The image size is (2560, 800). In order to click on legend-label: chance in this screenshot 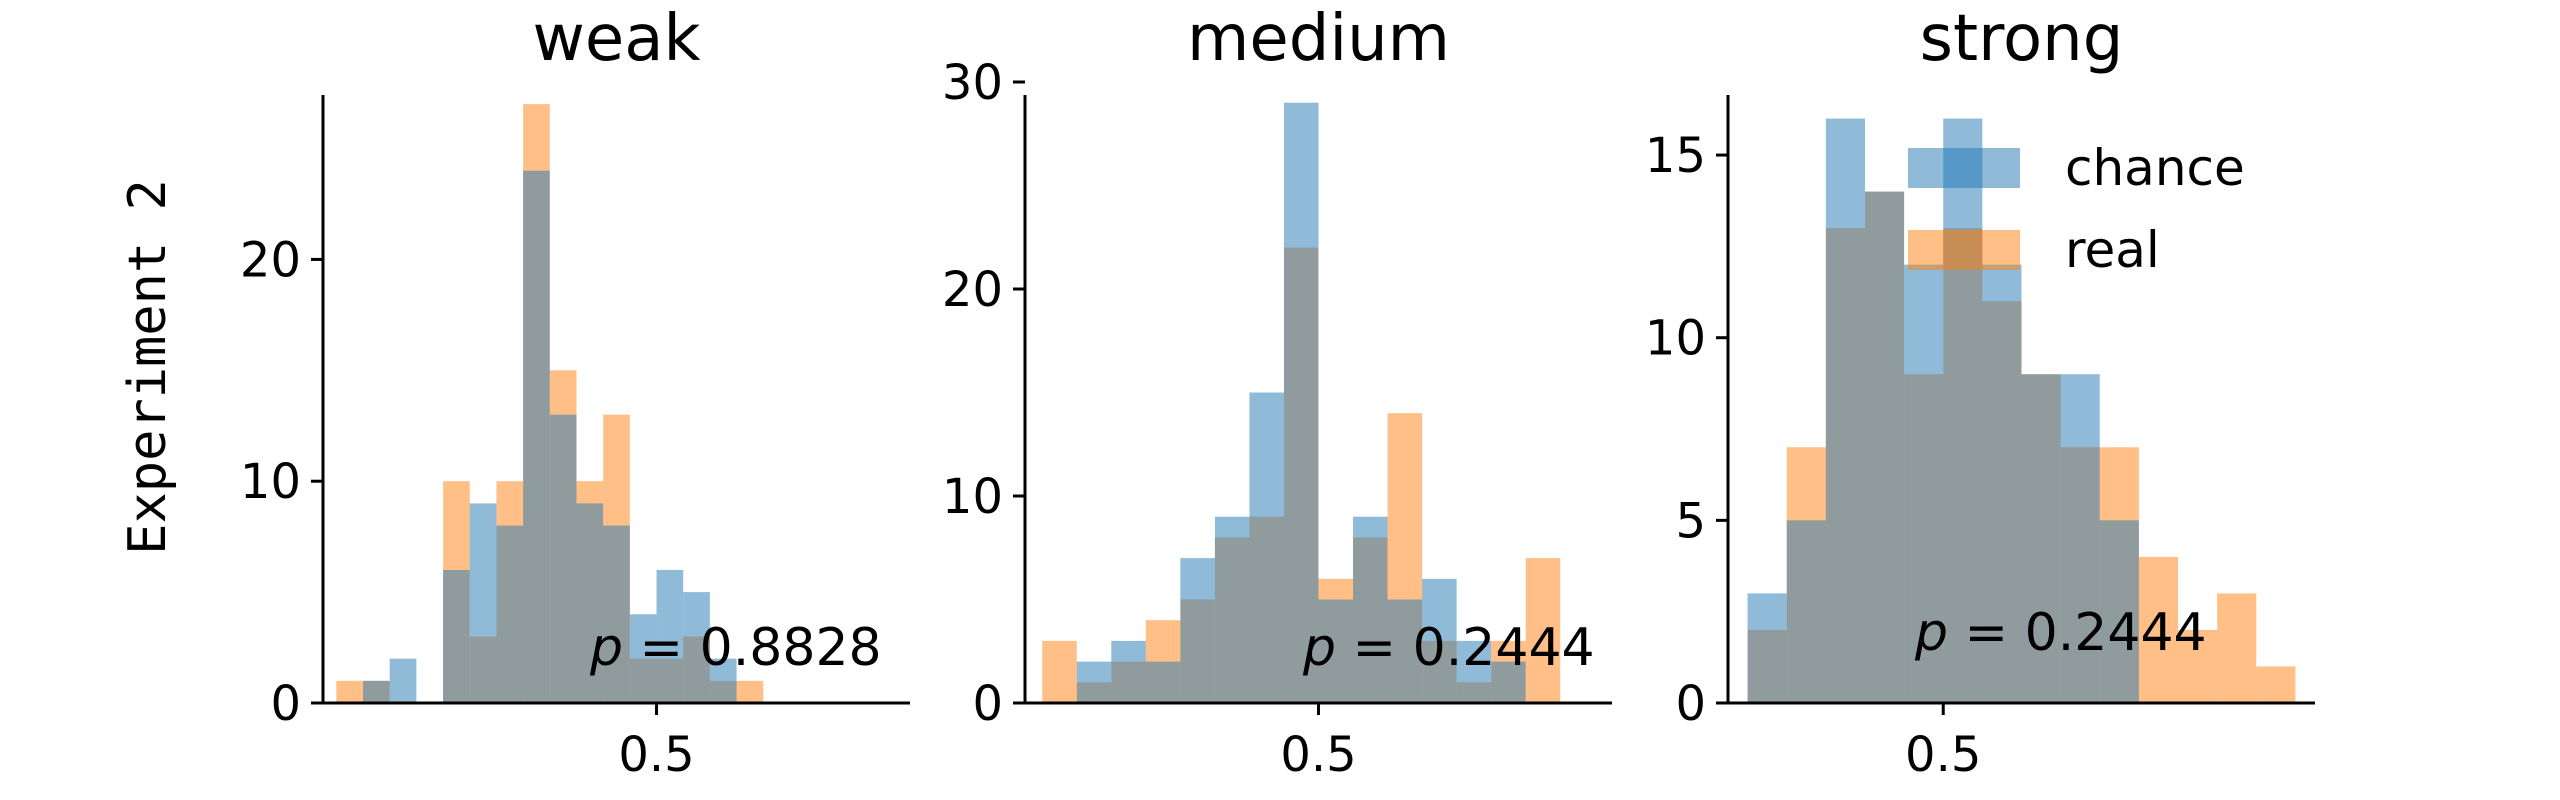, I will do `click(2155, 168)`.